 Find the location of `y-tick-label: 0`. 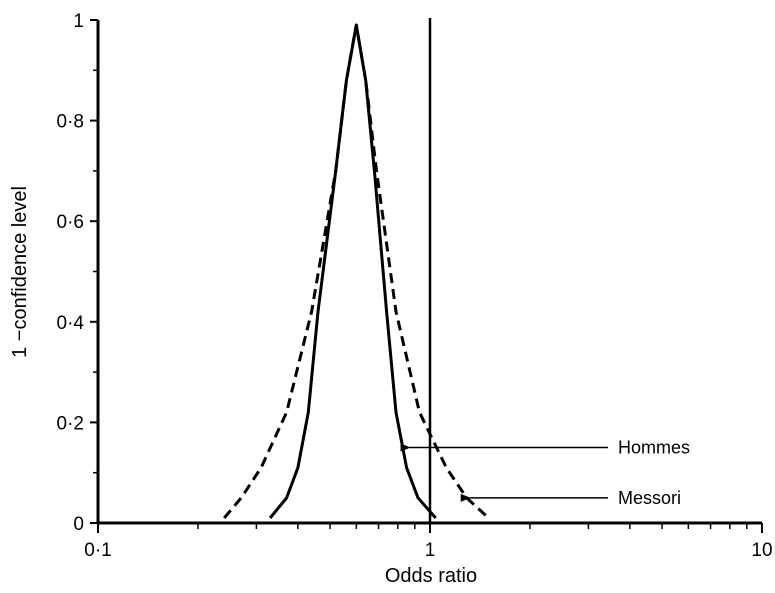

y-tick-label: 0 is located at coordinates (78, 524).